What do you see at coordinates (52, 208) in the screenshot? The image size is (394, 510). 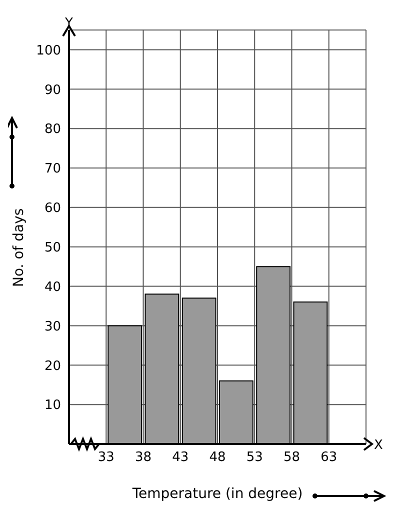 I see `y-tick-label: 60` at bounding box center [52, 208].